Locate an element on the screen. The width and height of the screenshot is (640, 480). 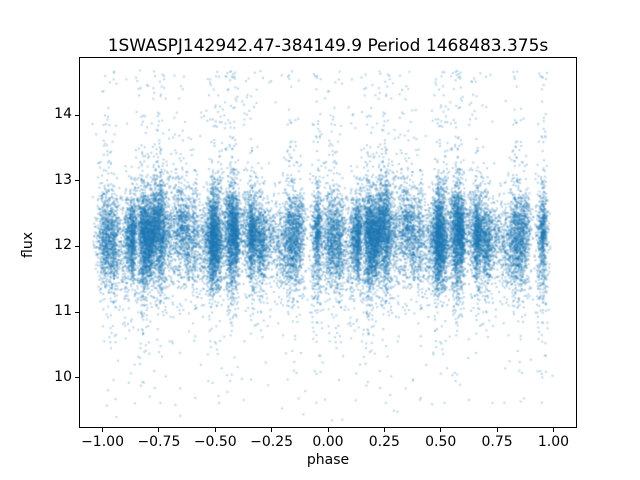
y-tick-label: 12 is located at coordinates (63, 245).